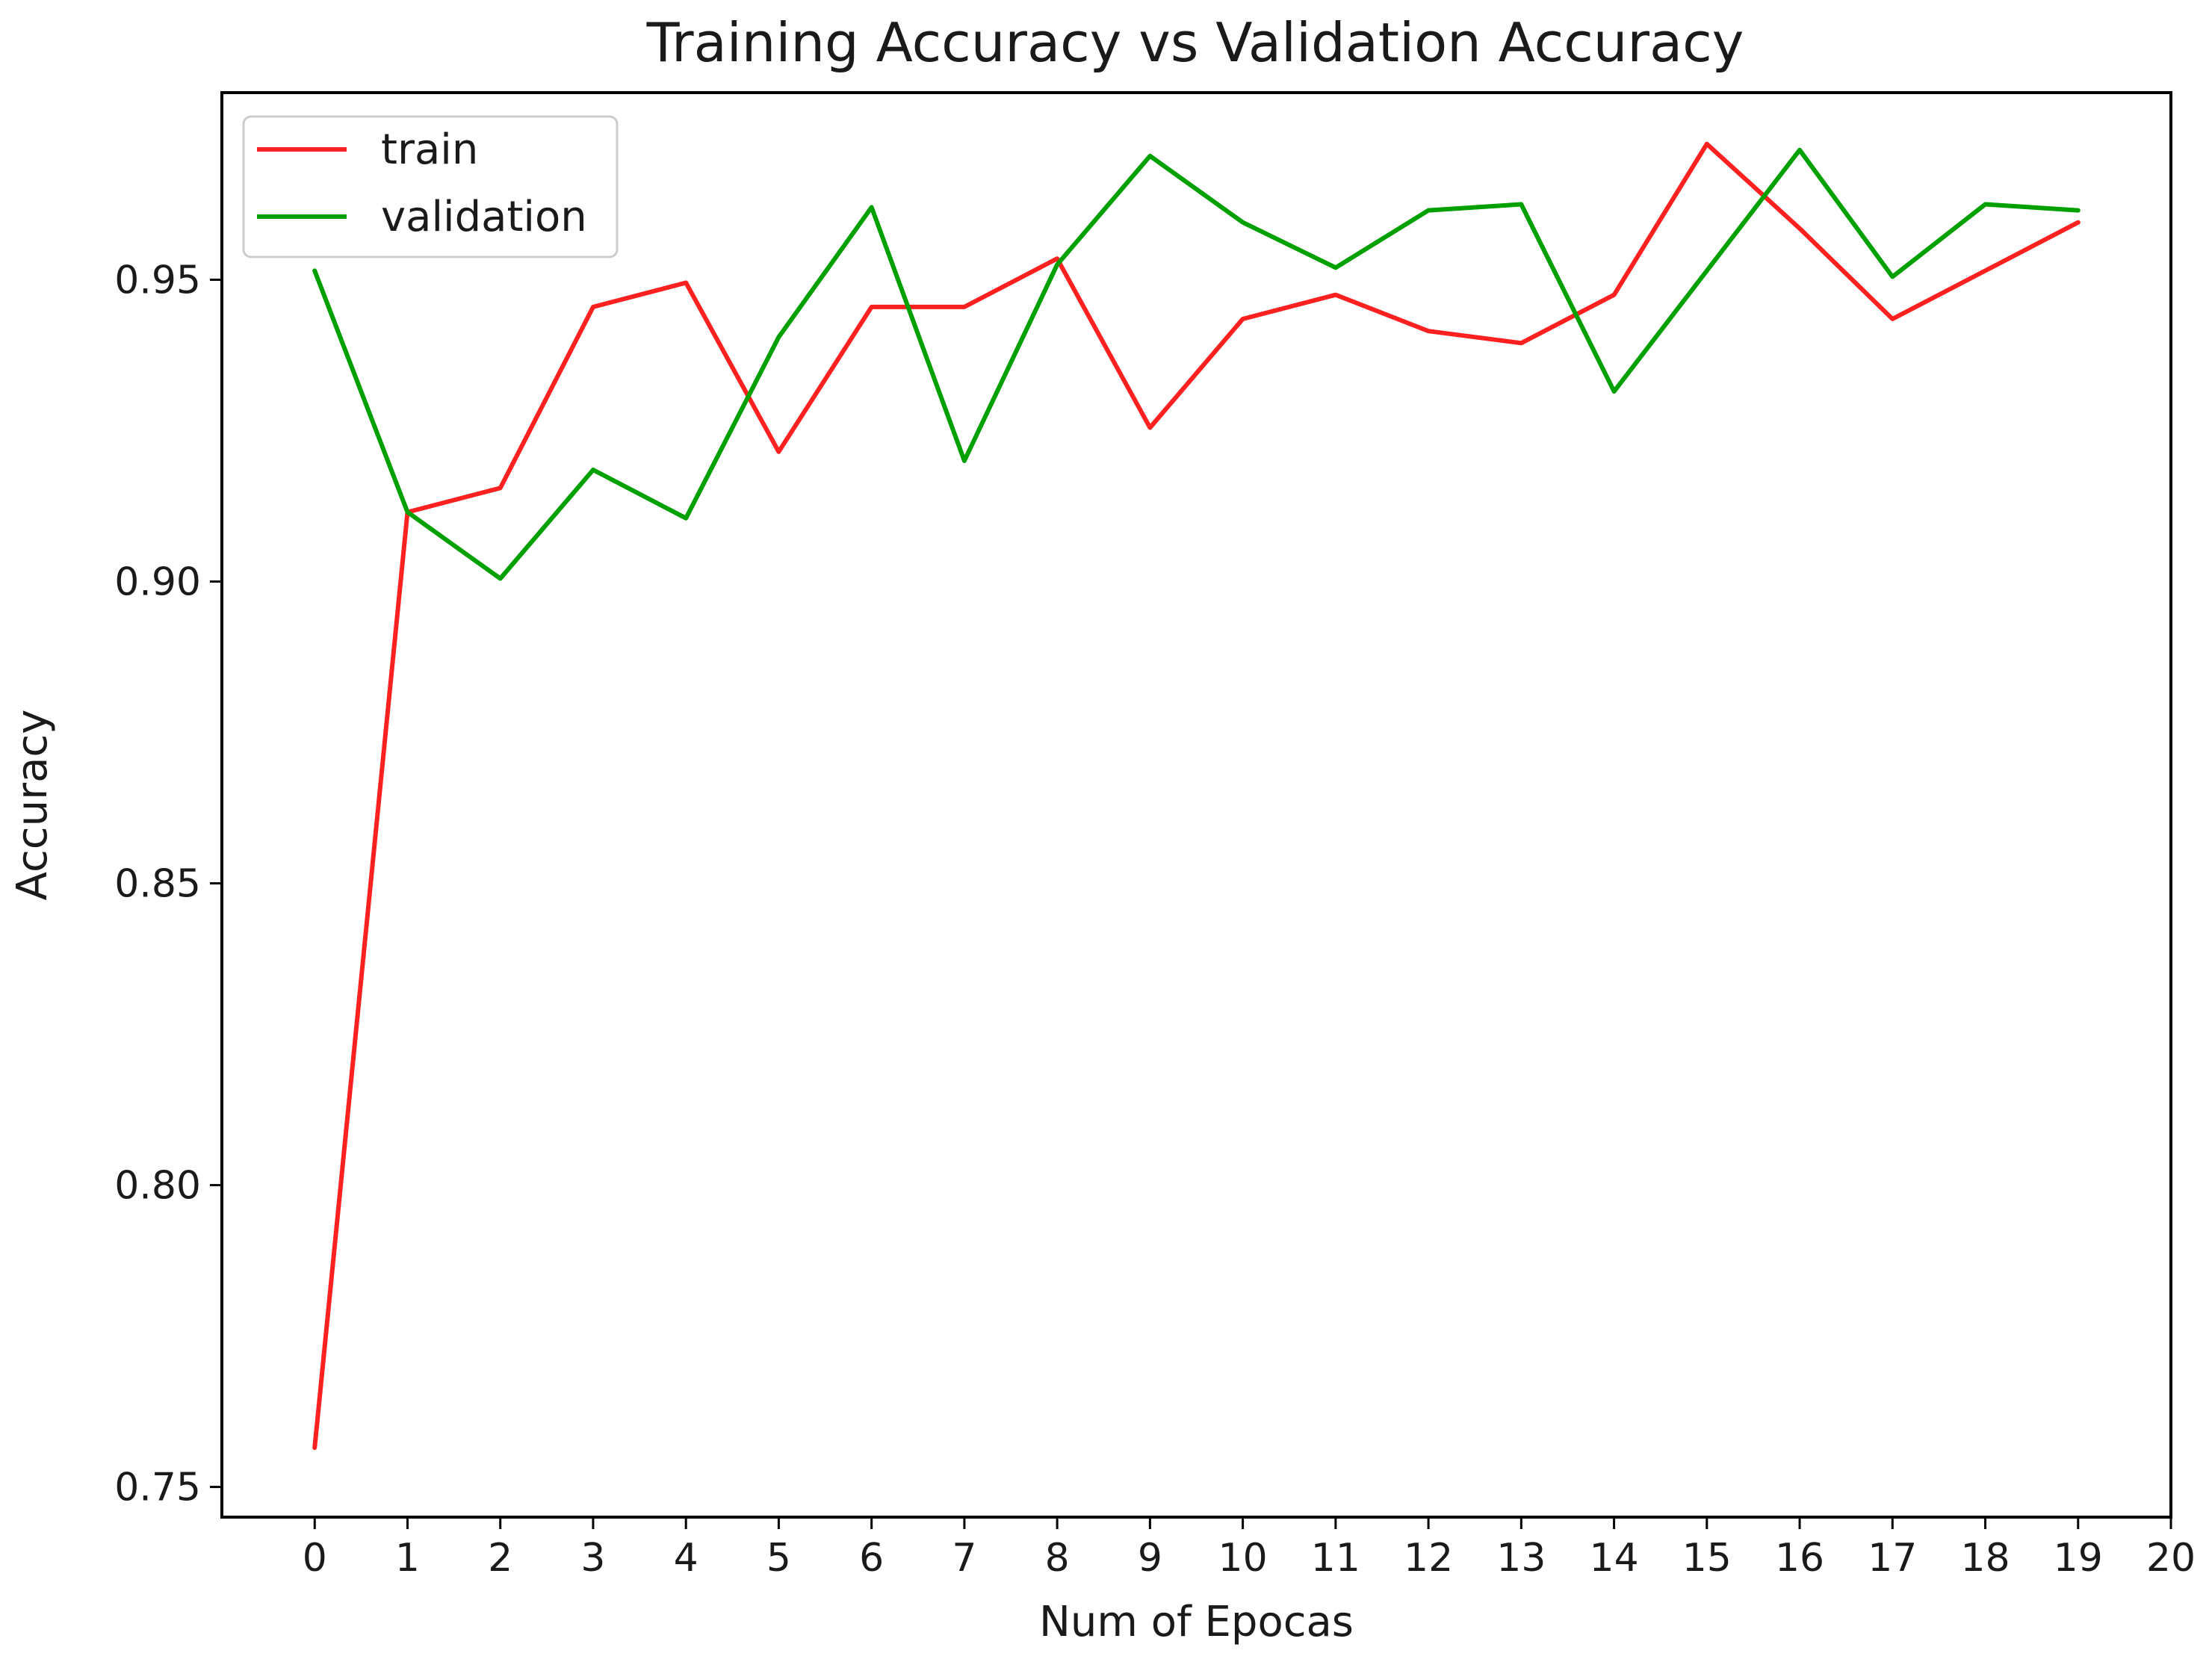 This screenshot has height=1671, width=2212. What do you see at coordinates (157, 583) in the screenshot?
I see `y-tick-label: 0.90` at bounding box center [157, 583].